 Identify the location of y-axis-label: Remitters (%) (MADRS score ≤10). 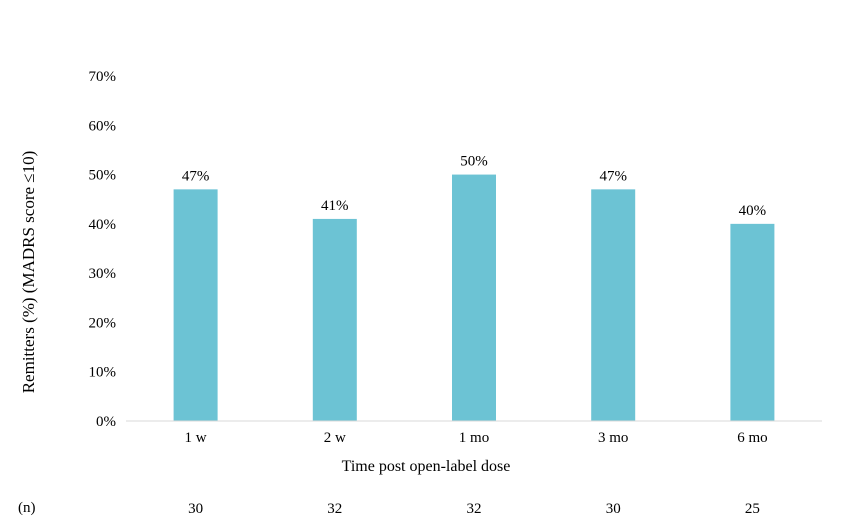
(28, 272).